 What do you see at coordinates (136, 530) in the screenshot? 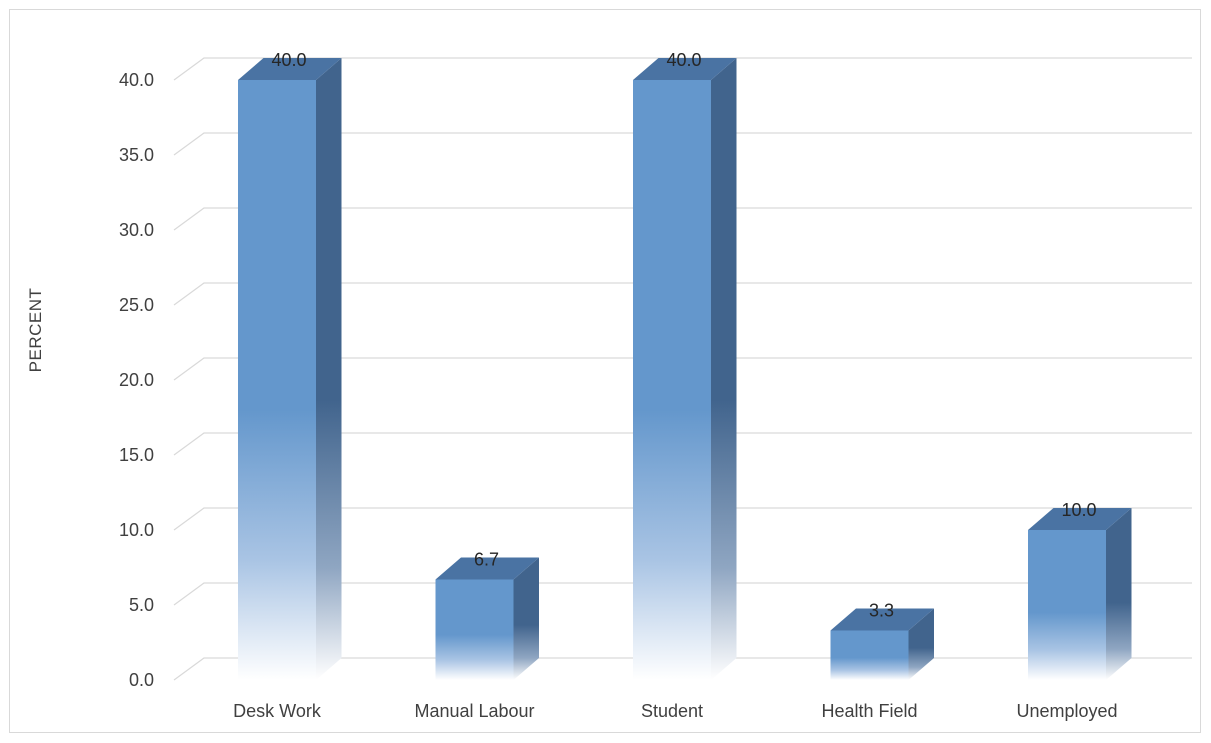
I see `y-tick-label: 10.0` at bounding box center [136, 530].